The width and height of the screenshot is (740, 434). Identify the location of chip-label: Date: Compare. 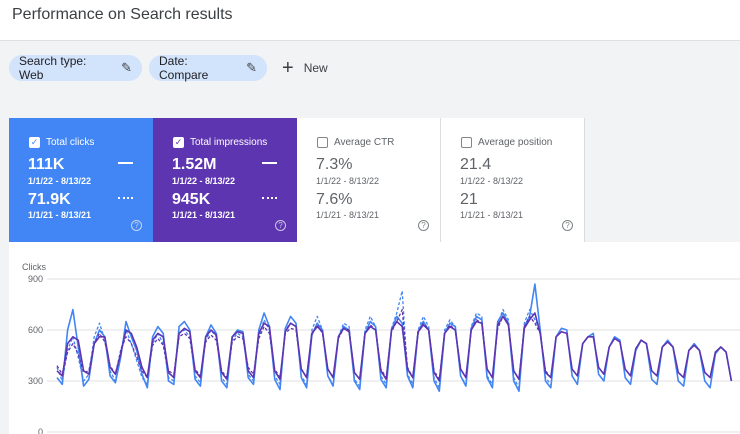
(184, 68).